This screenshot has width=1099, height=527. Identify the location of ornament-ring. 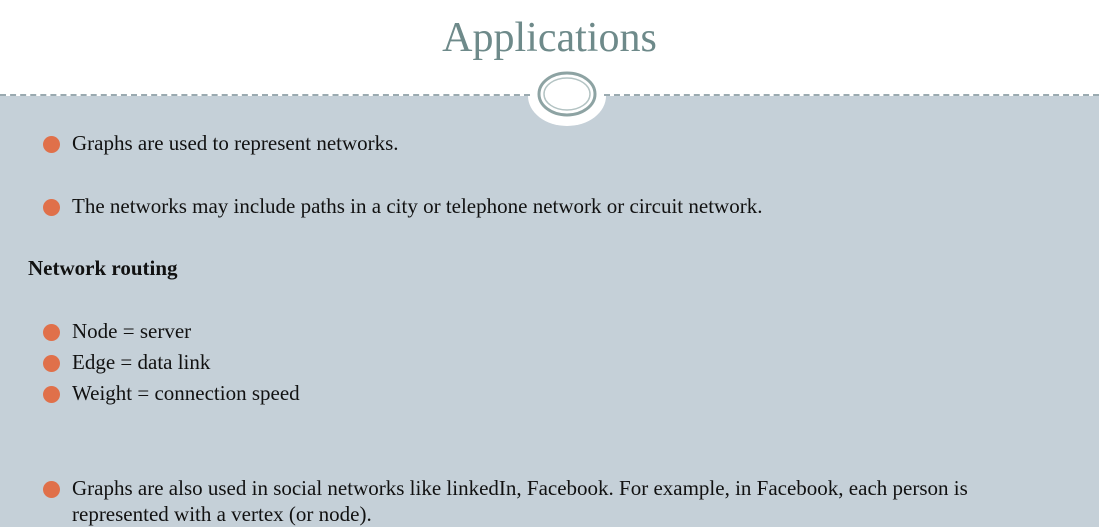
(567, 94).